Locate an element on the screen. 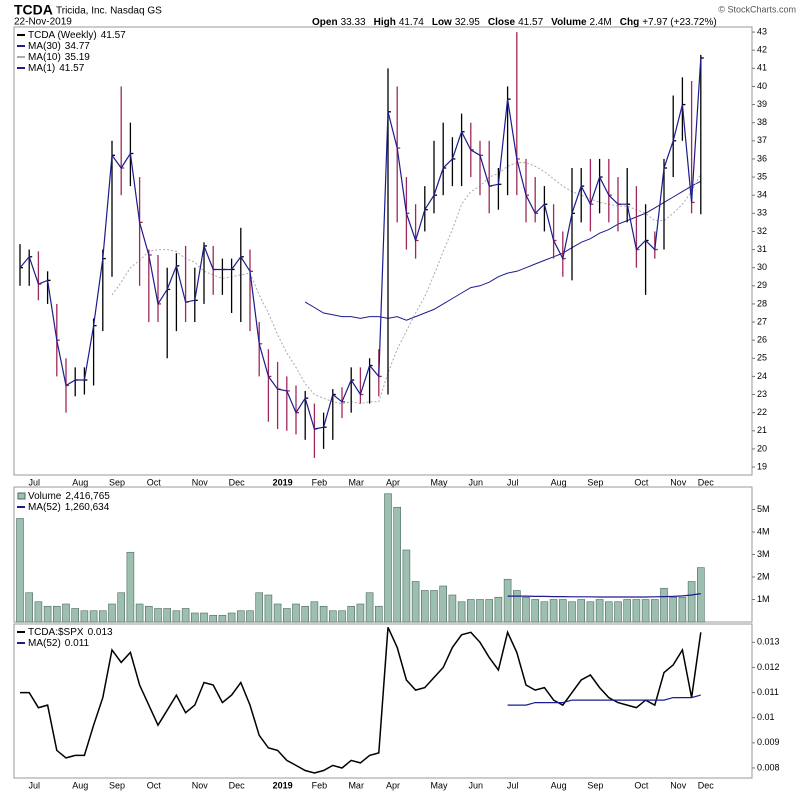 This screenshot has width=800, height=795. quote-label: Close is located at coordinates (502, 22).